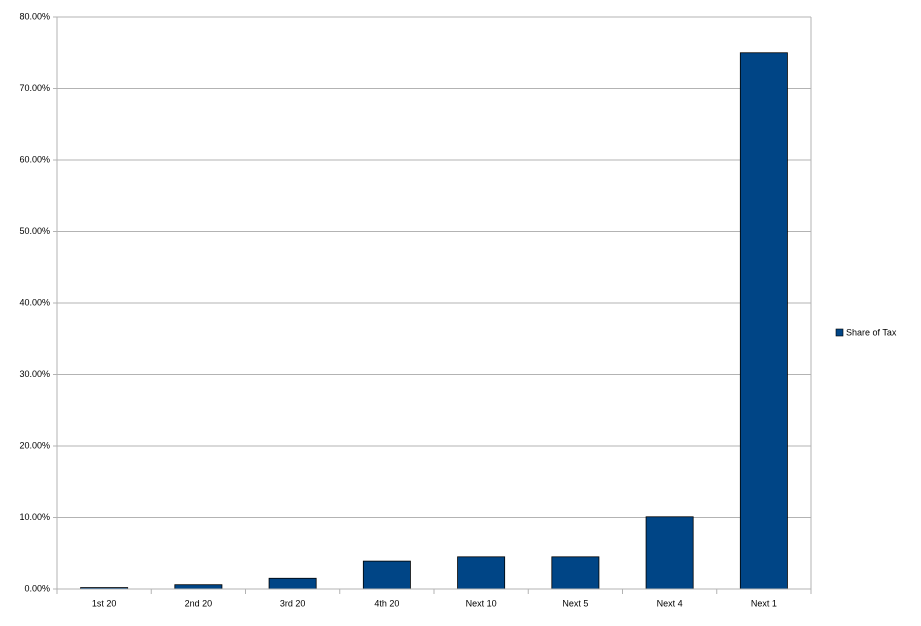 Image resolution: width=921 pixels, height=626 pixels. Describe the element at coordinates (34, 517) in the screenshot. I see `y-tick-label: 10.00%` at that location.